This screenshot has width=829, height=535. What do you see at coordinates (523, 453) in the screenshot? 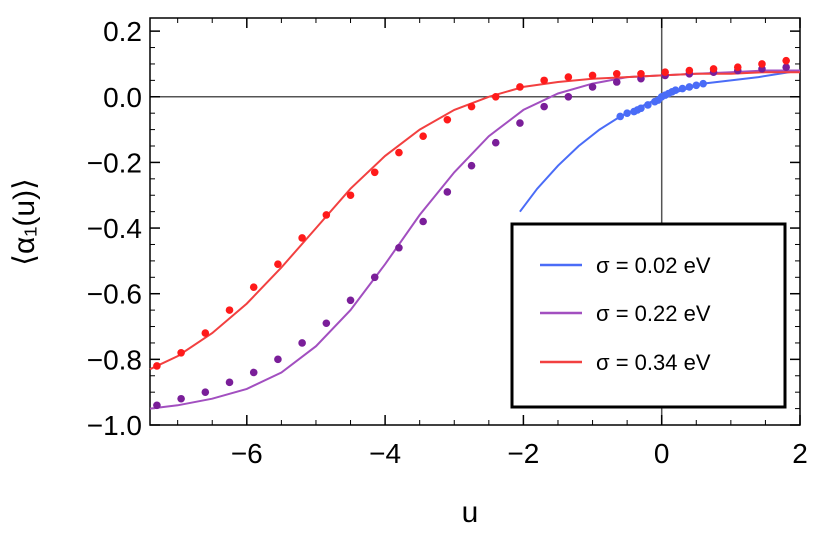
I see `x-tick-label: −2` at bounding box center [523, 453].